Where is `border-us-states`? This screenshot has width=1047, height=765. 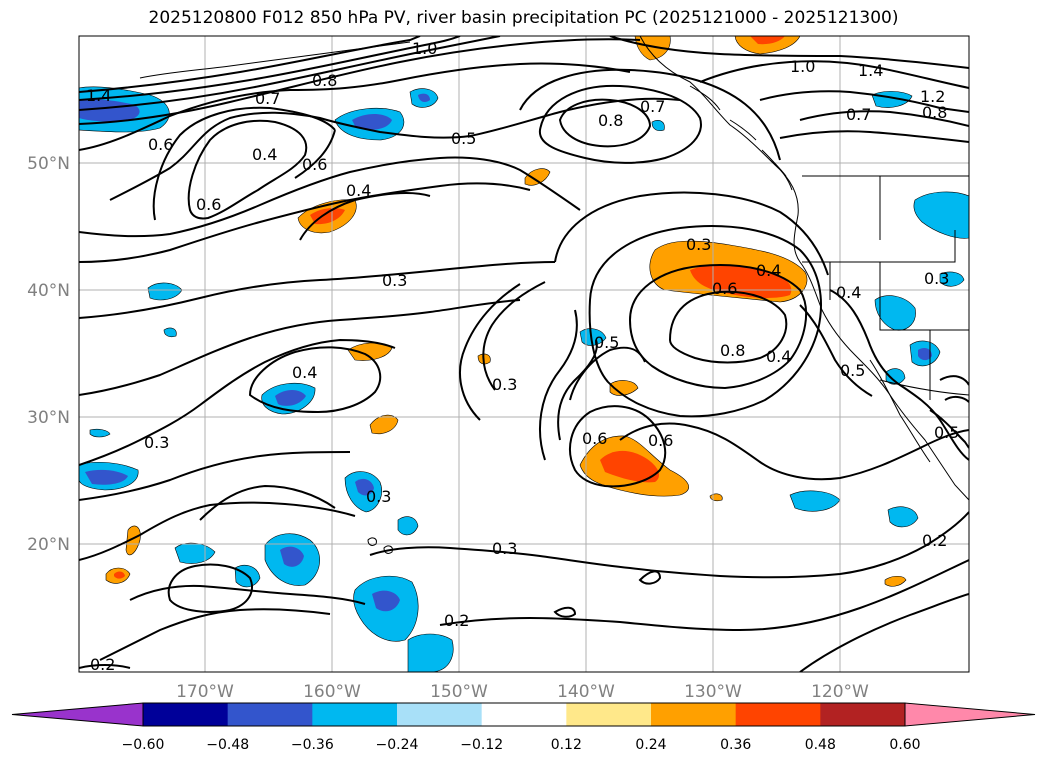 border-us-states is located at coordinates (885, 288).